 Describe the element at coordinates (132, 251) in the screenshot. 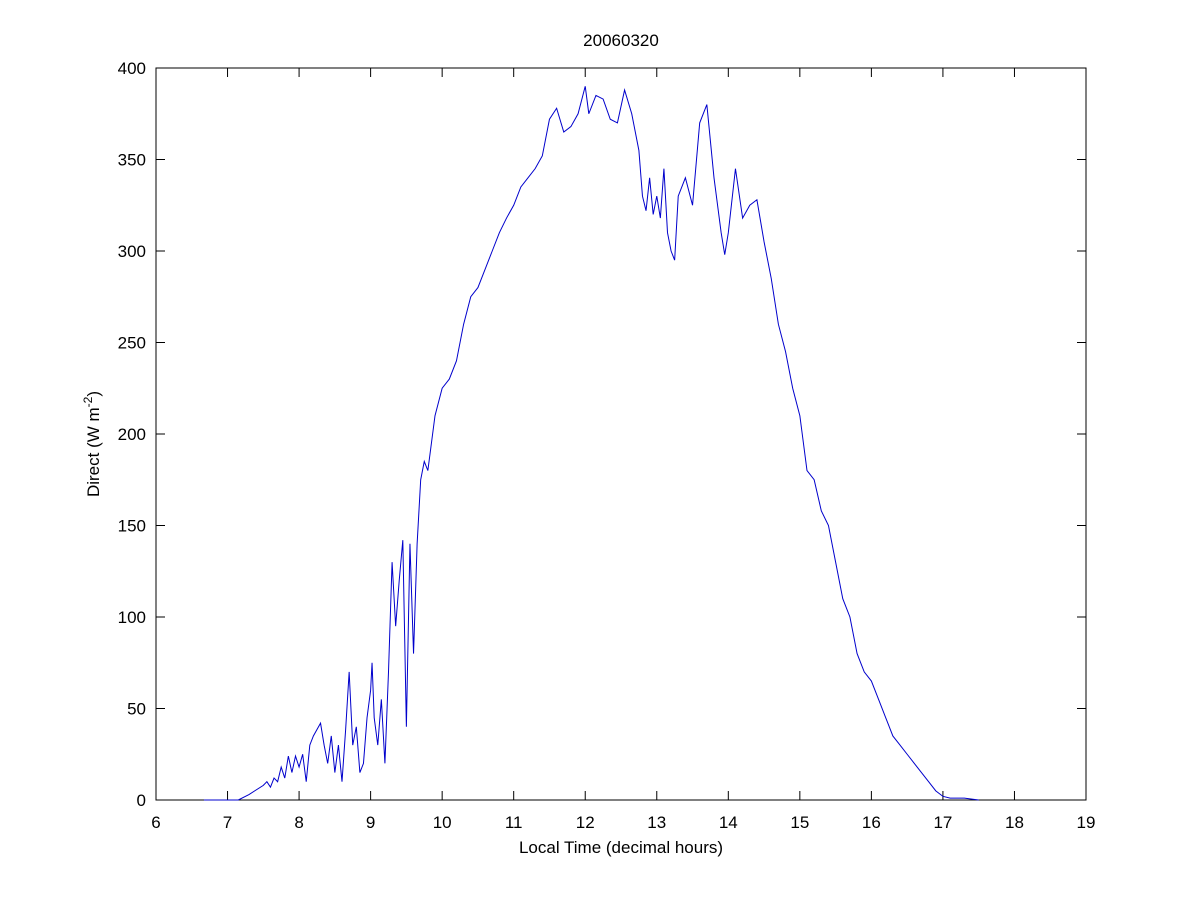

I see `y-tick-label: 300` at that location.